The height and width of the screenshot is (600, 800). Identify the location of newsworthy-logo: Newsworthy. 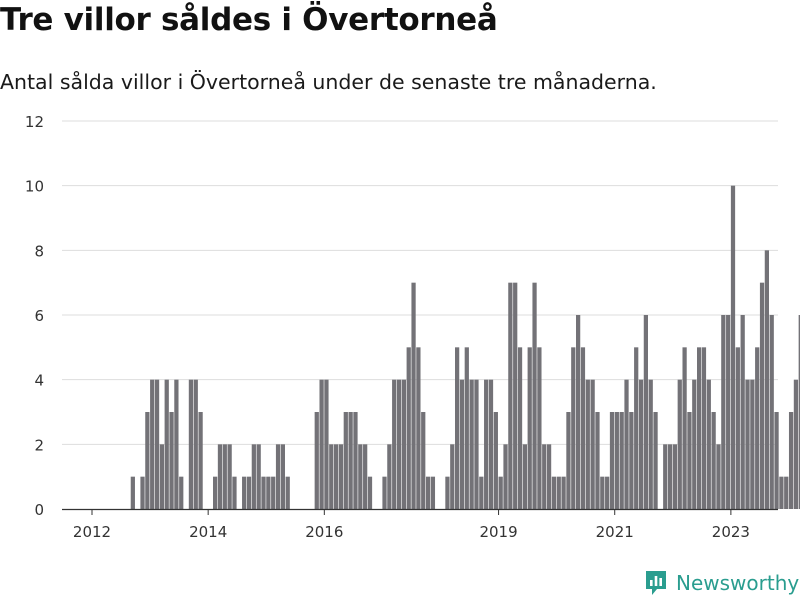
(721, 583).